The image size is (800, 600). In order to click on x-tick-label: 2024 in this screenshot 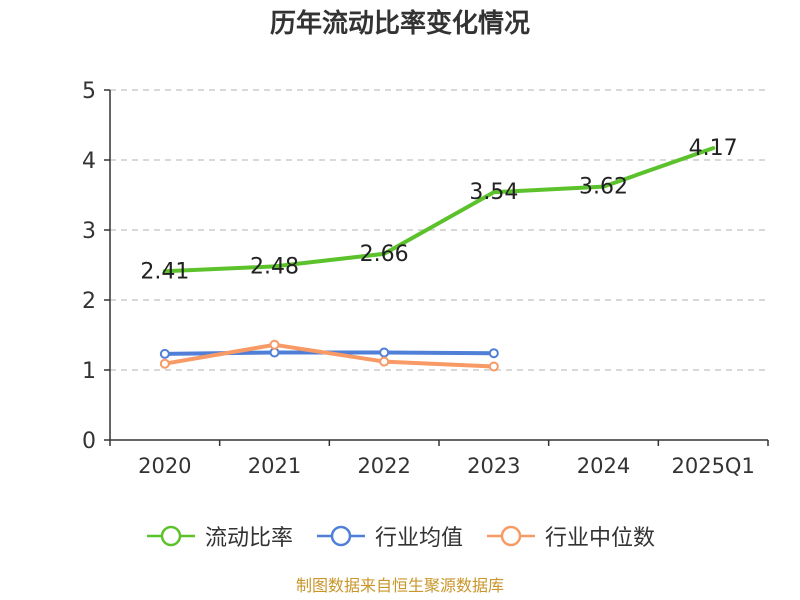, I will do `click(603, 466)`.